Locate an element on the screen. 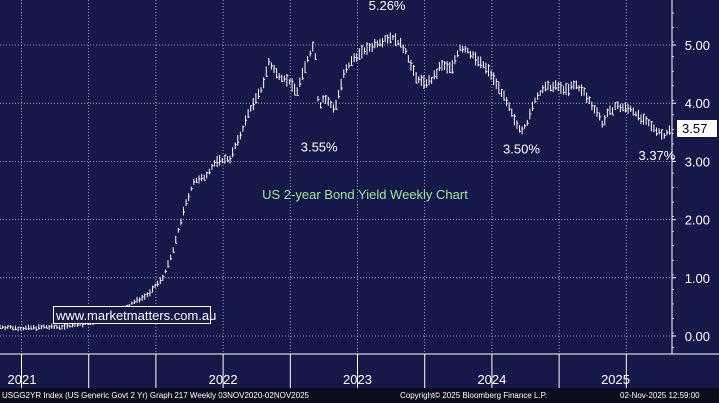  annotation-label: 3.37% is located at coordinates (656, 155).